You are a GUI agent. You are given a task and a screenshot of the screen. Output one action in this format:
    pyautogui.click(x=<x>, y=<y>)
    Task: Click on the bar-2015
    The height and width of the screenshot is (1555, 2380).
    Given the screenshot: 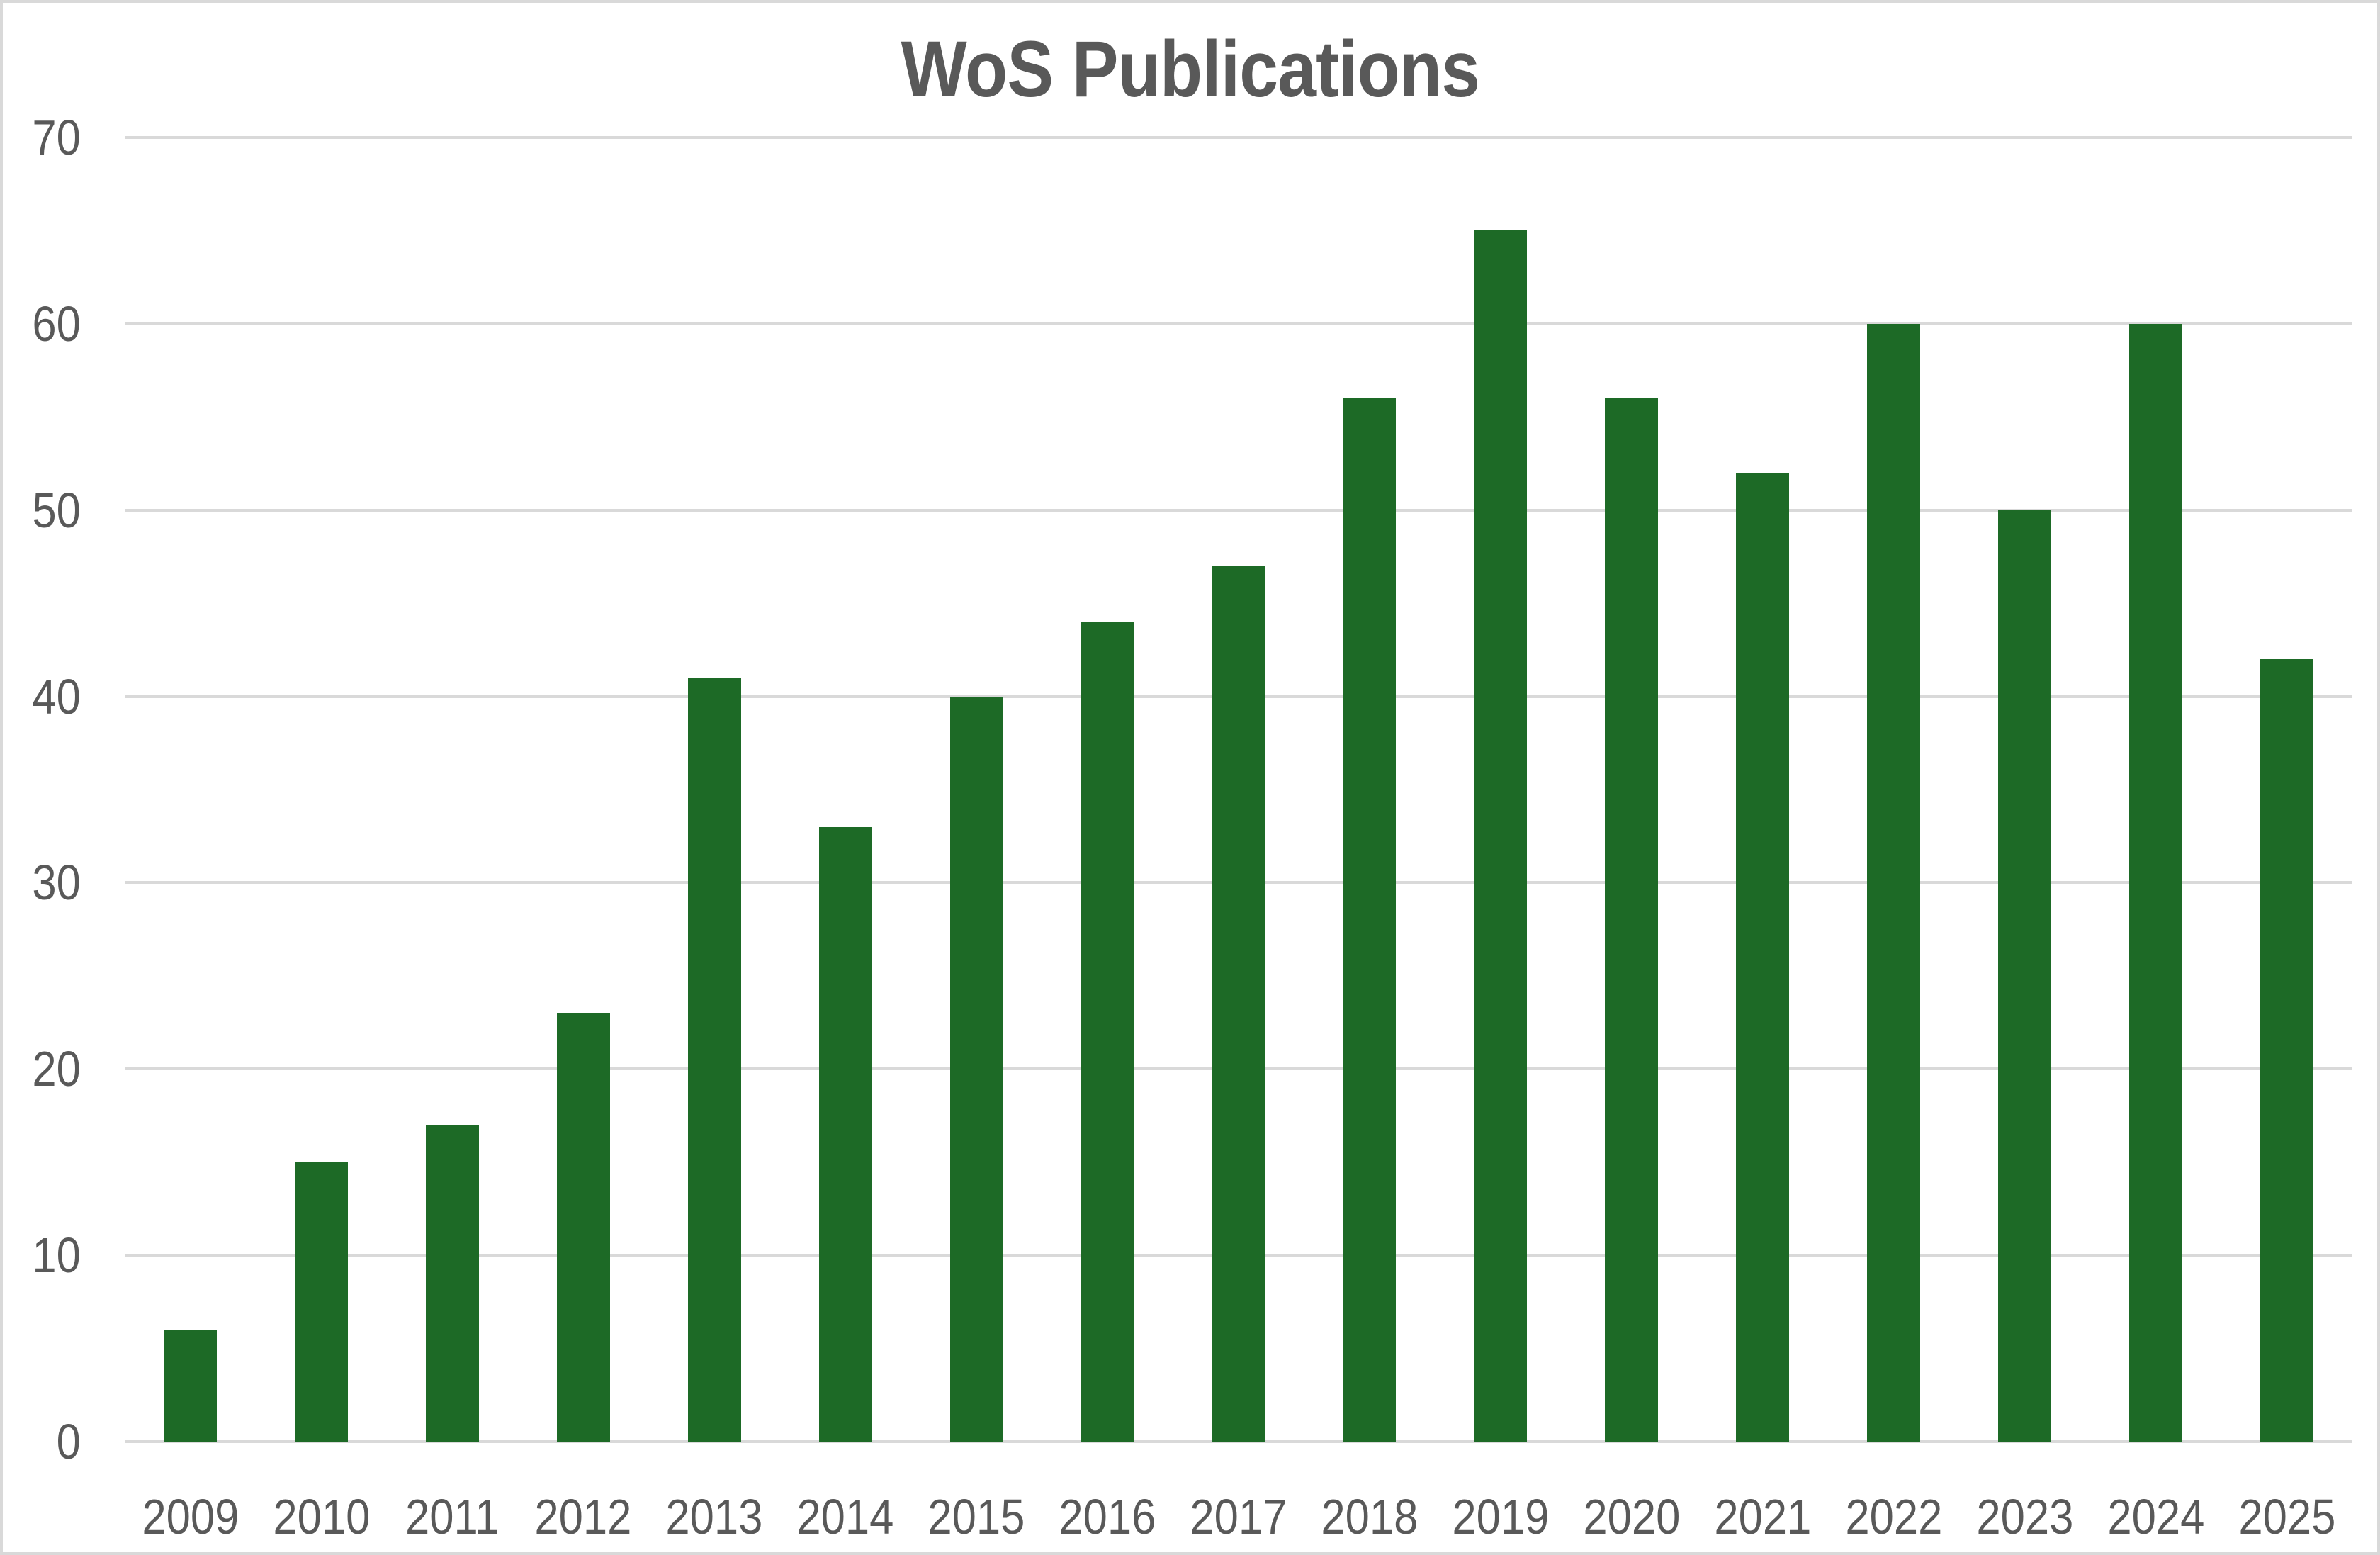 What is the action you would take?
    pyautogui.click(x=976, y=1069)
    